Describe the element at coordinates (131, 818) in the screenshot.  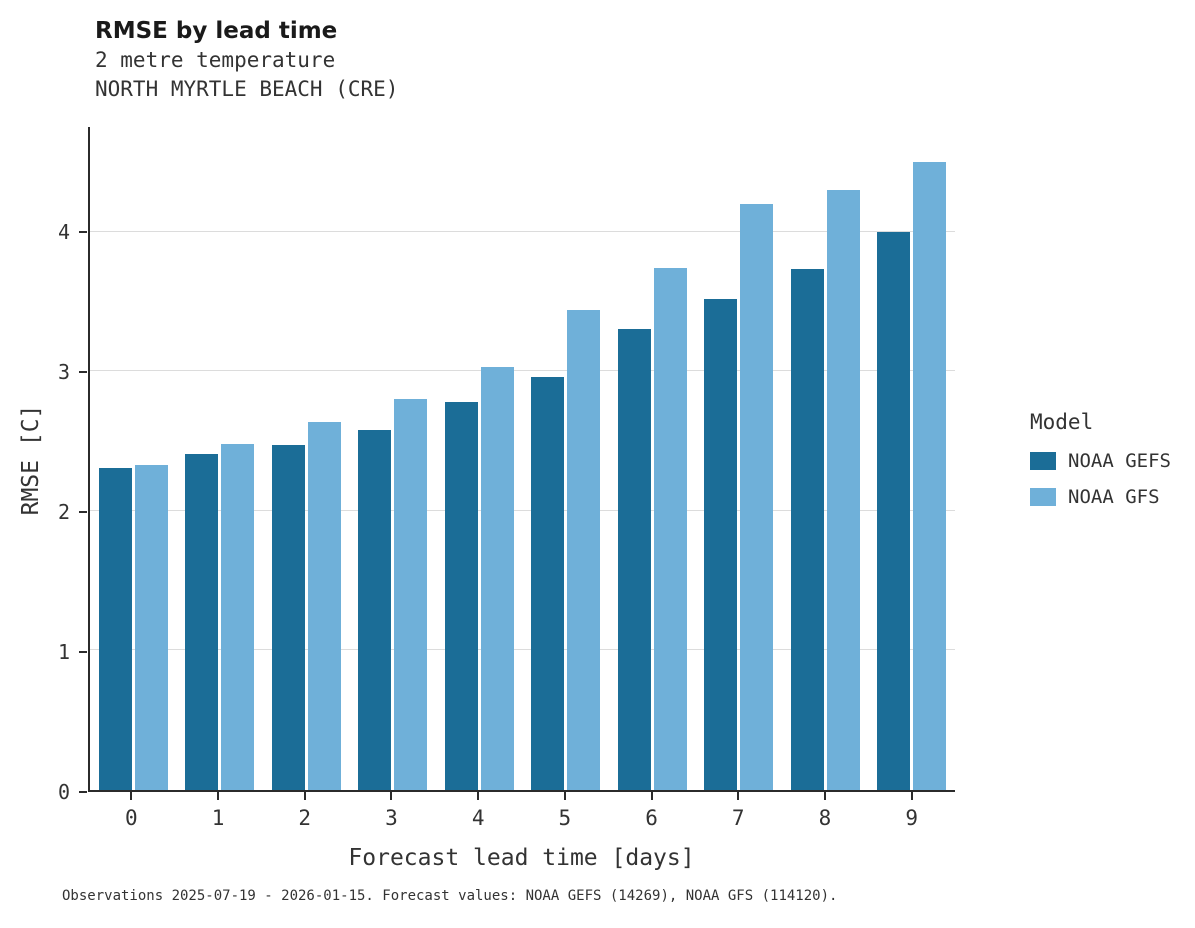
I see `x-tick-label-0: 0` at that location.